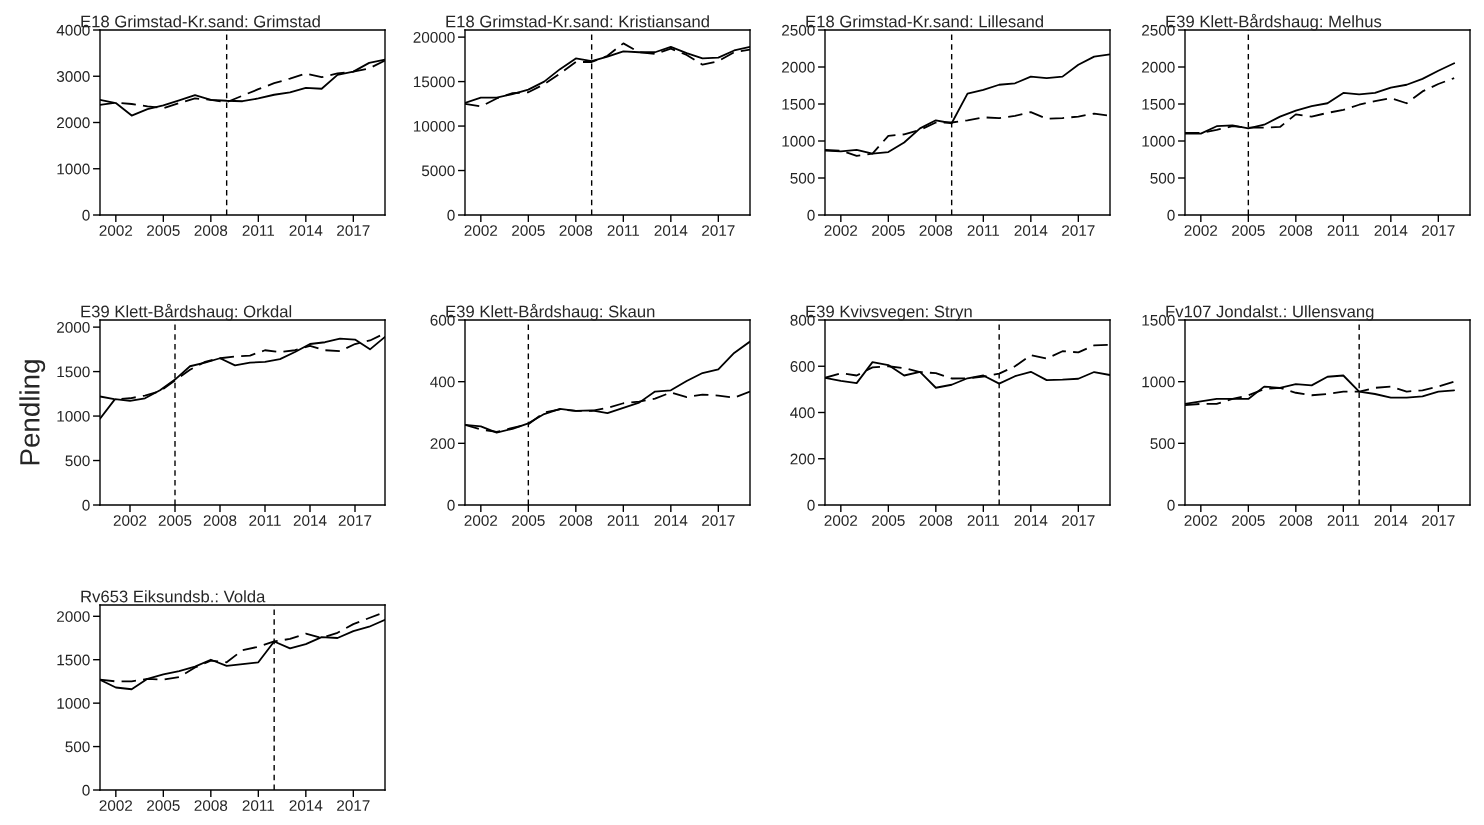  What do you see at coordinates (438, 171) in the screenshot?
I see `y-tick-label: 5000` at bounding box center [438, 171].